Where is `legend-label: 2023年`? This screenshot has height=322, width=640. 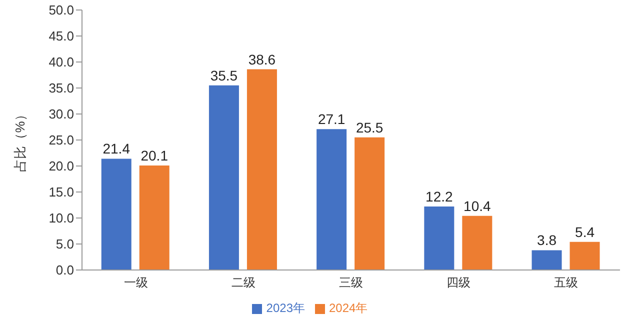
legend-label: 2023年 is located at coordinates (285, 308).